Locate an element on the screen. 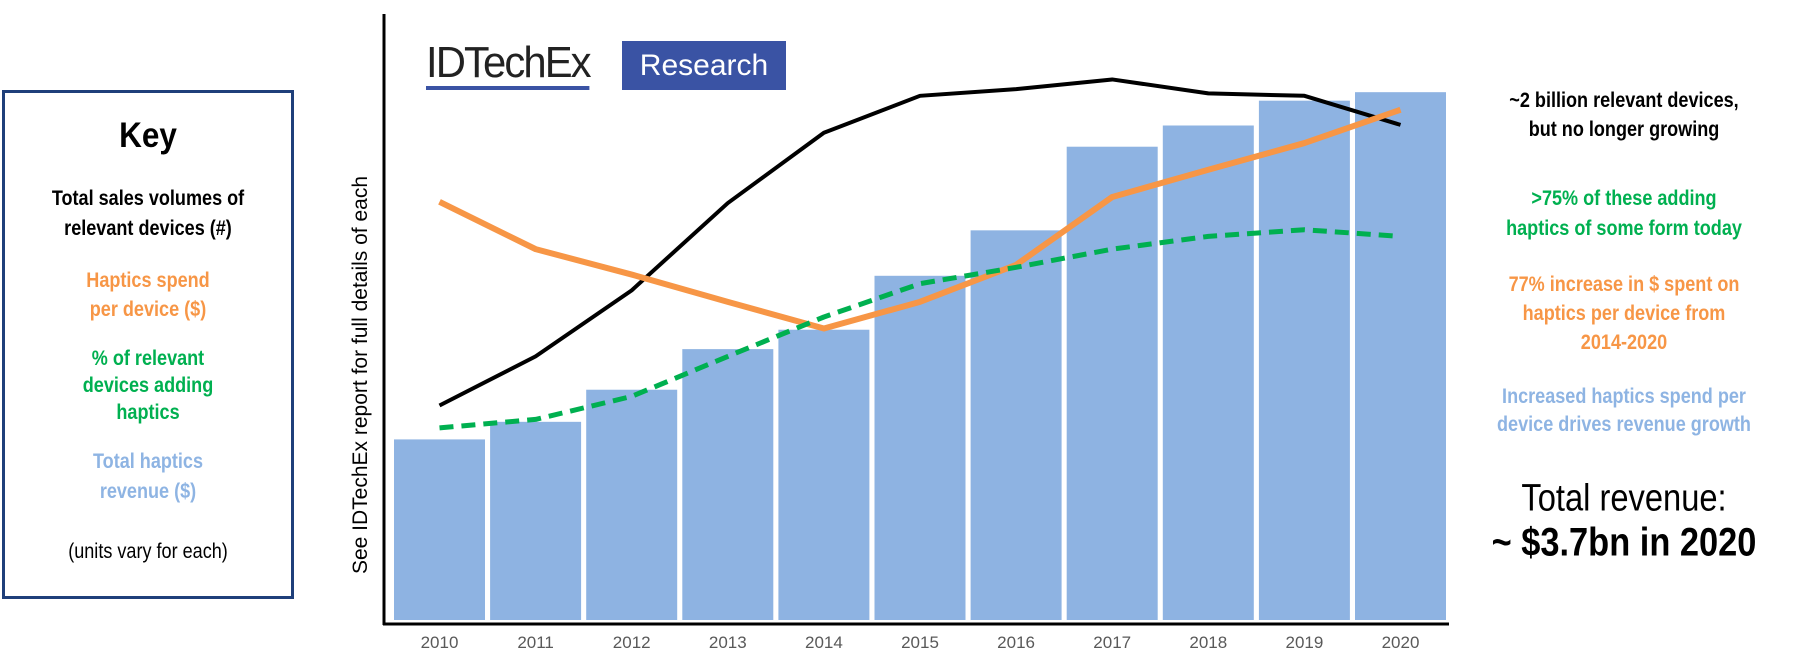  key-legend is located at coordinates (148, 344).